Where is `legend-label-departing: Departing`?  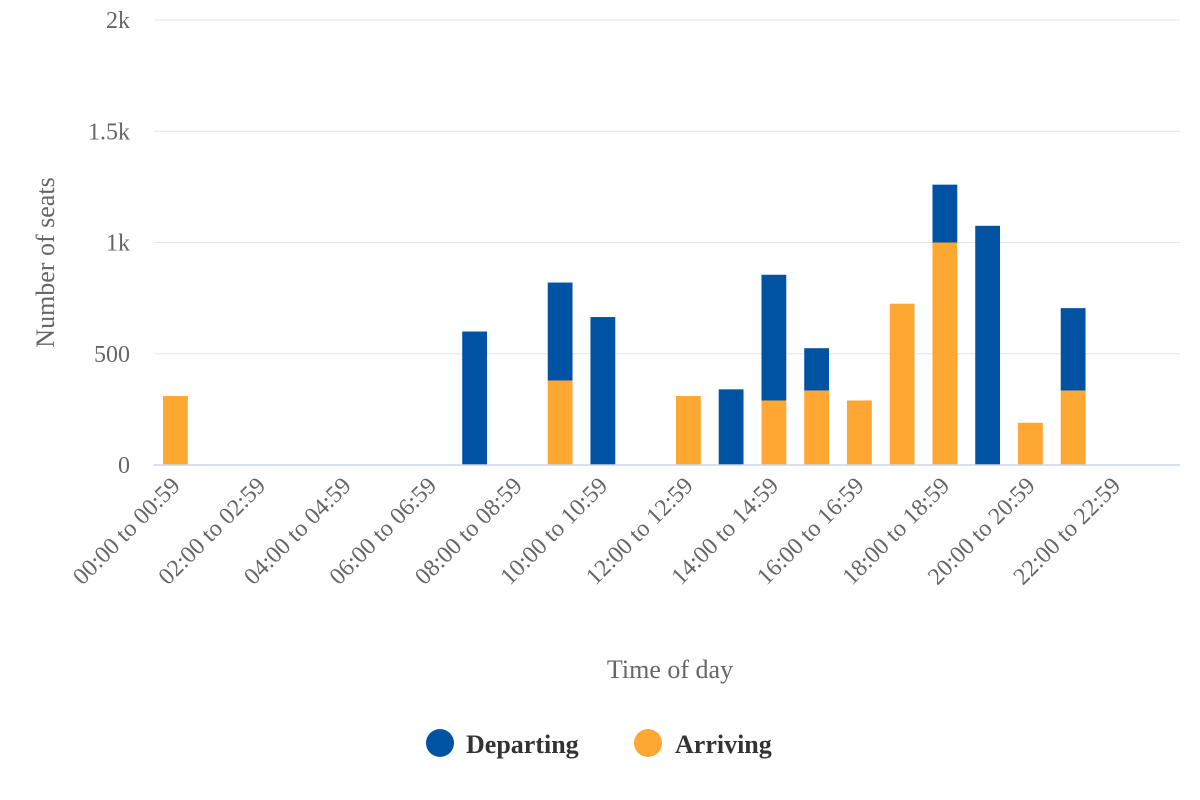
legend-label-departing: Departing is located at coordinates (522, 744).